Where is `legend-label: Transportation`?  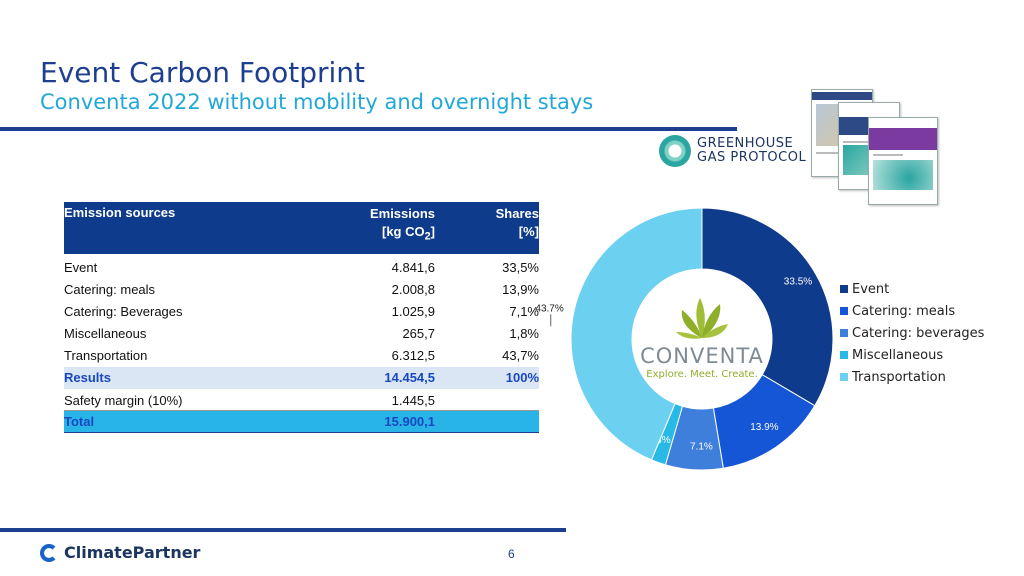
legend-label: Transportation is located at coordinates (899, 377).